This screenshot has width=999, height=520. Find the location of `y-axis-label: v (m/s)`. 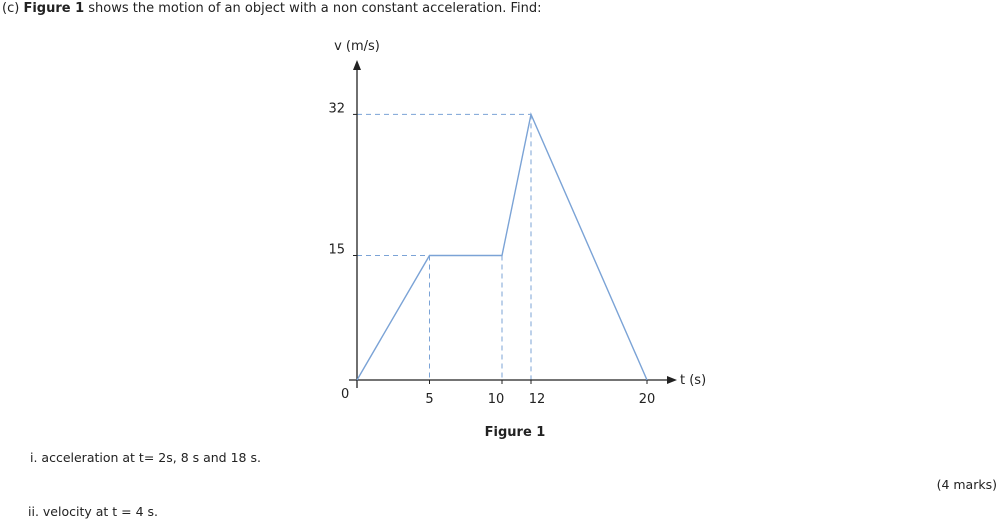

y-axis-label: v (m/s) is located at coordinates (357, 46).